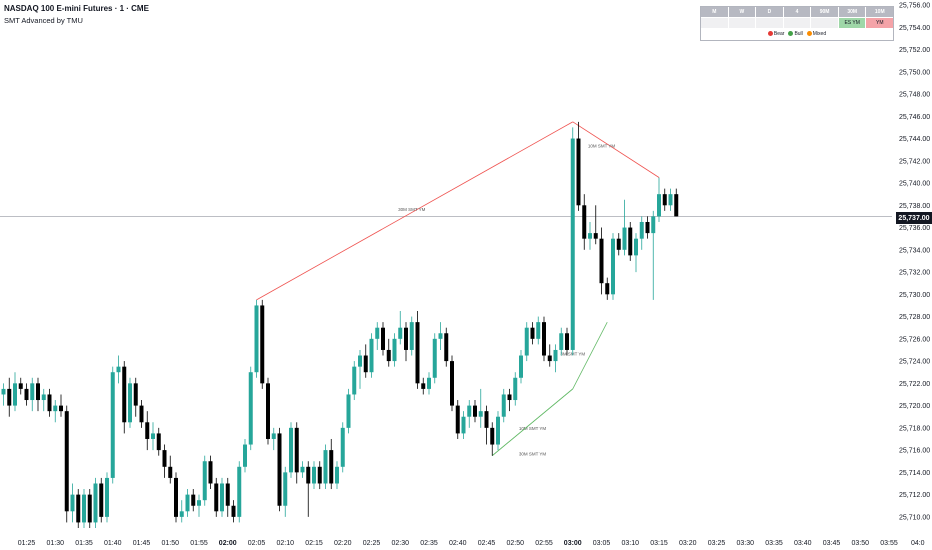  What do you see at coordinates (533, 454) in the screenshot?
I see `smt-line-label: 30M SMT YM` at bounding box center [533, 454].